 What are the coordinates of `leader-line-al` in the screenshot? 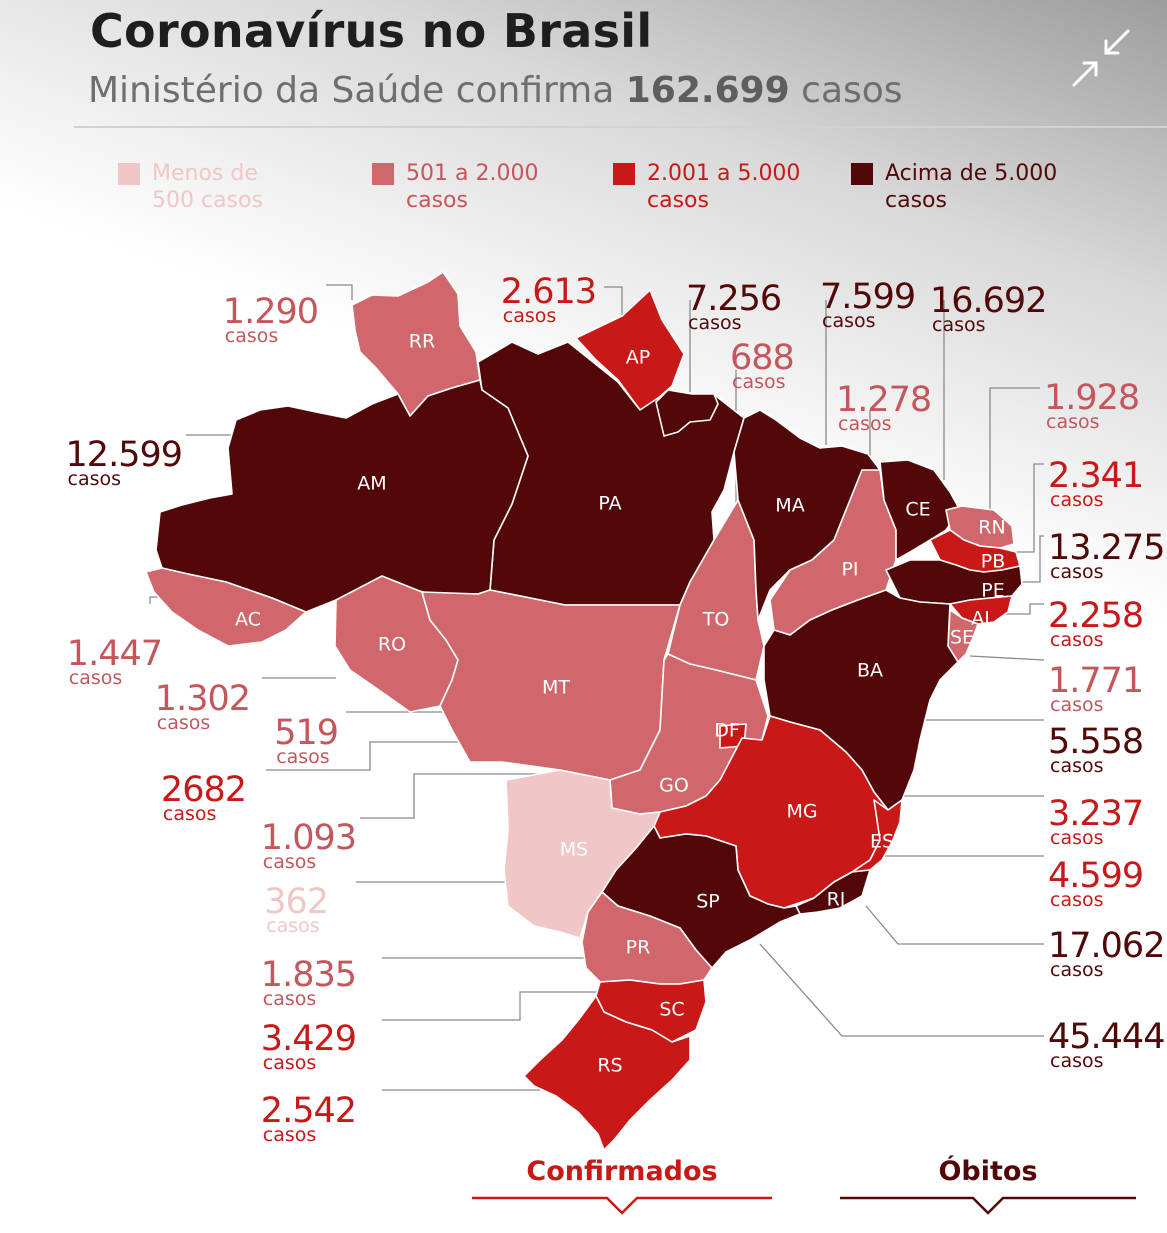 It's located at (1024, 609).